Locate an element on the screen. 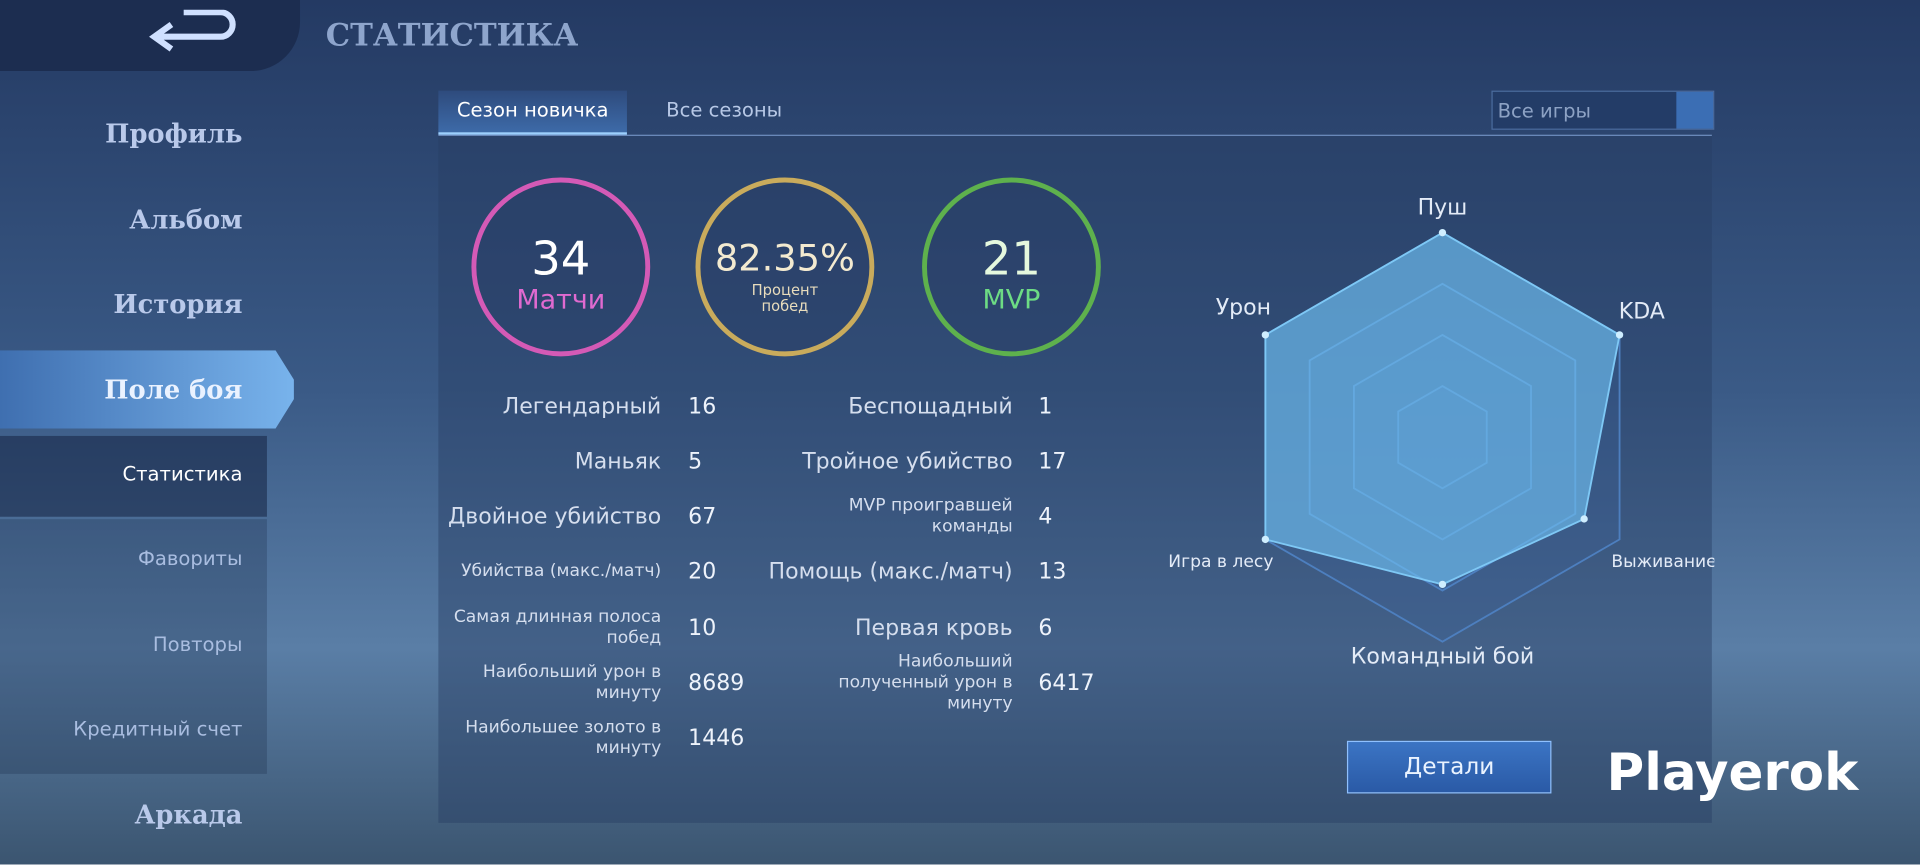  stat-label: Помощь (макс./матч) is located at coordinates (890, 571).